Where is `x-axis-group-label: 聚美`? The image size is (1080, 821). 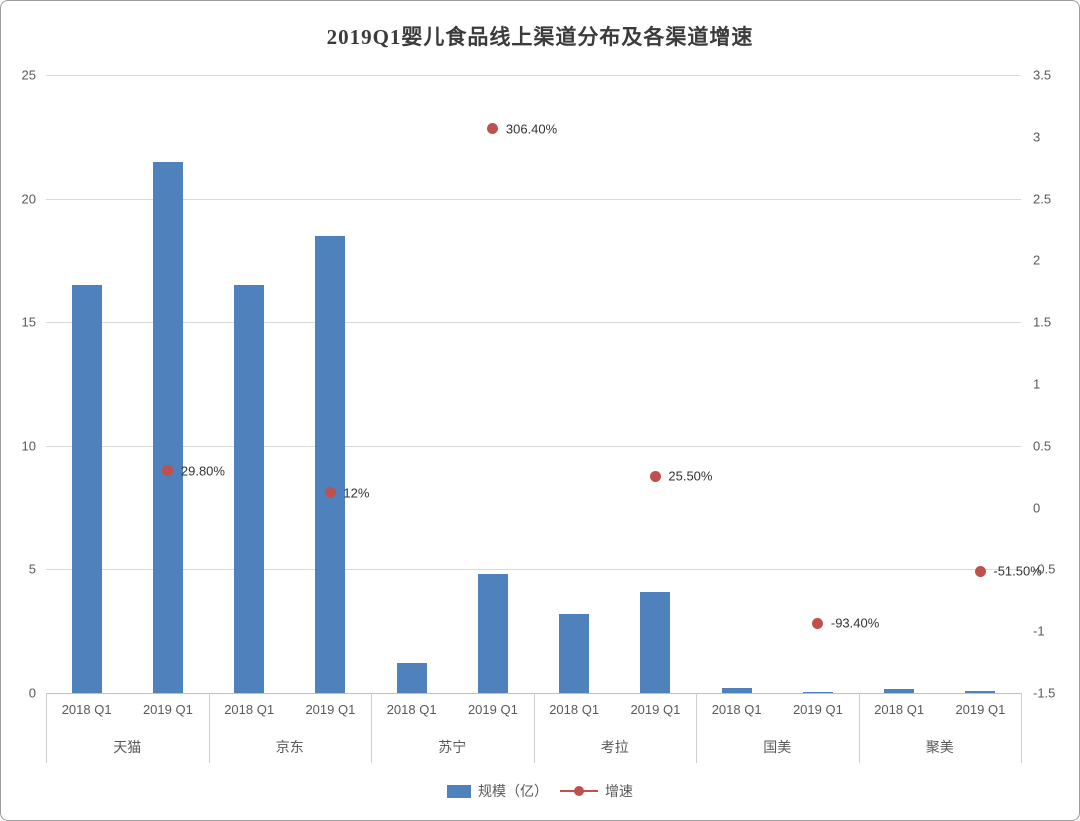
x-axis-group-label: 聚美 is located at coordinates (939, 747).